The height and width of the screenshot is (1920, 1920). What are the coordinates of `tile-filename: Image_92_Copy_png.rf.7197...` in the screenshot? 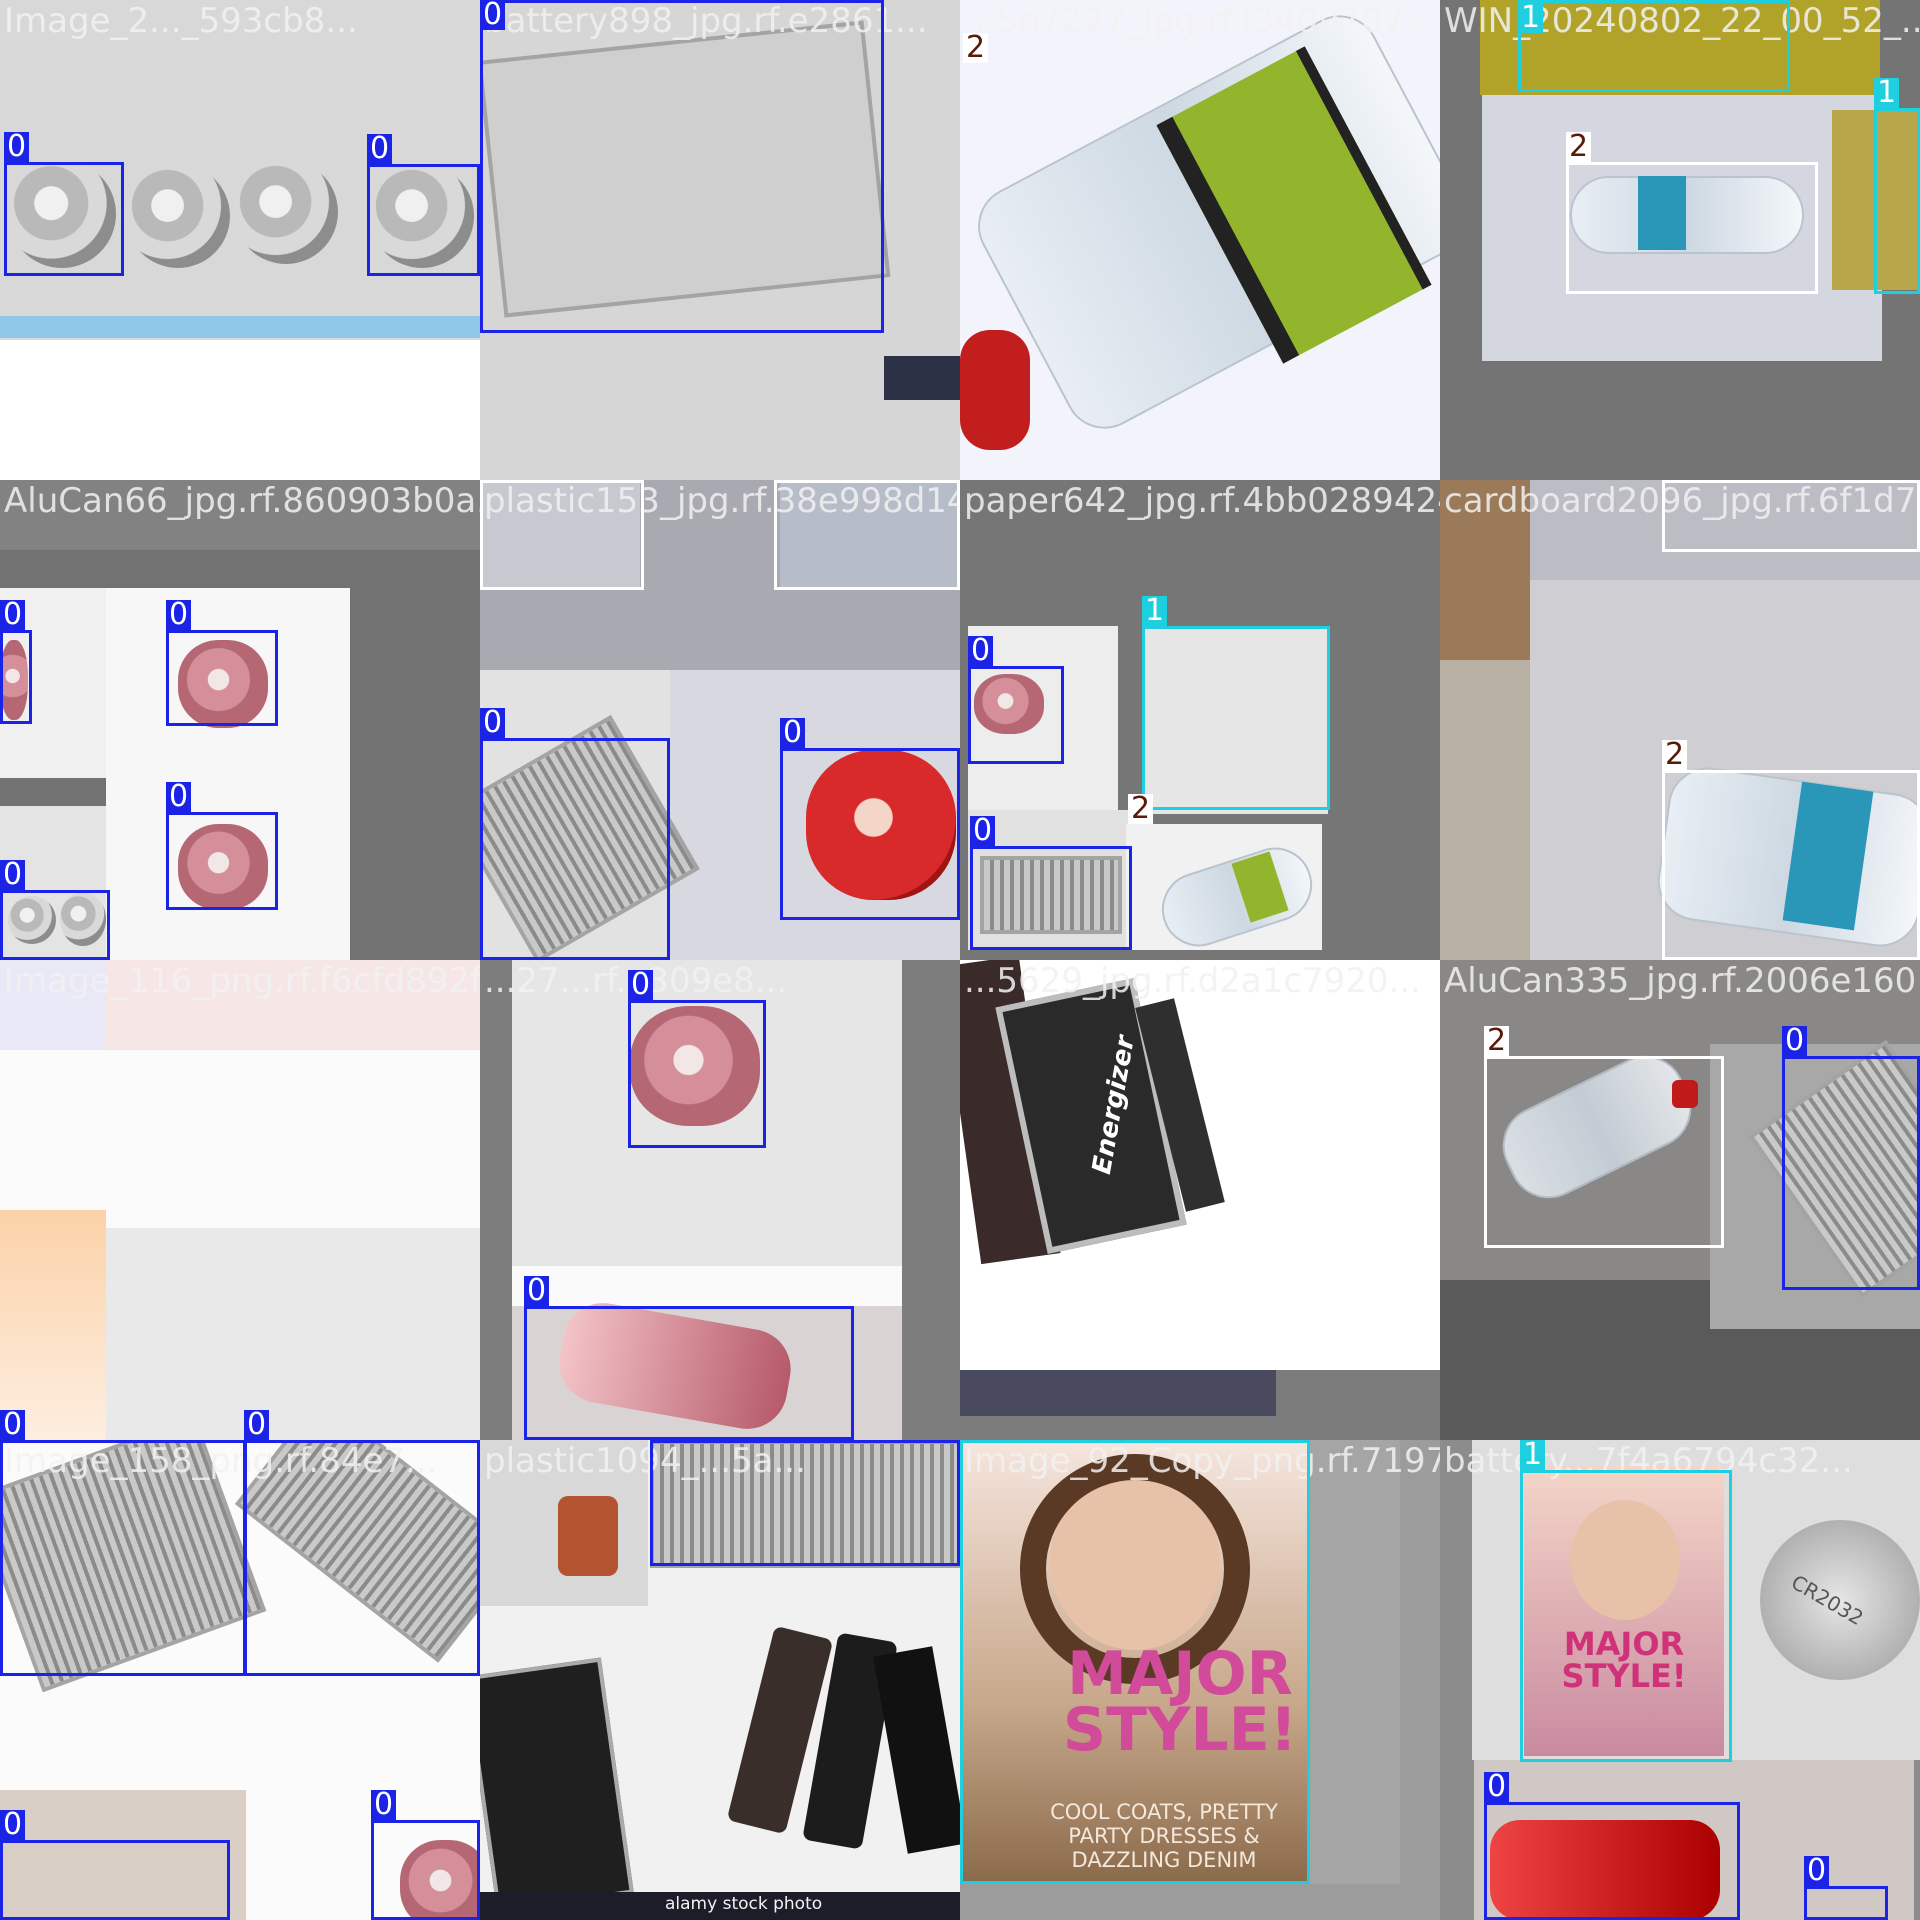 It's located at (1202, 1461).